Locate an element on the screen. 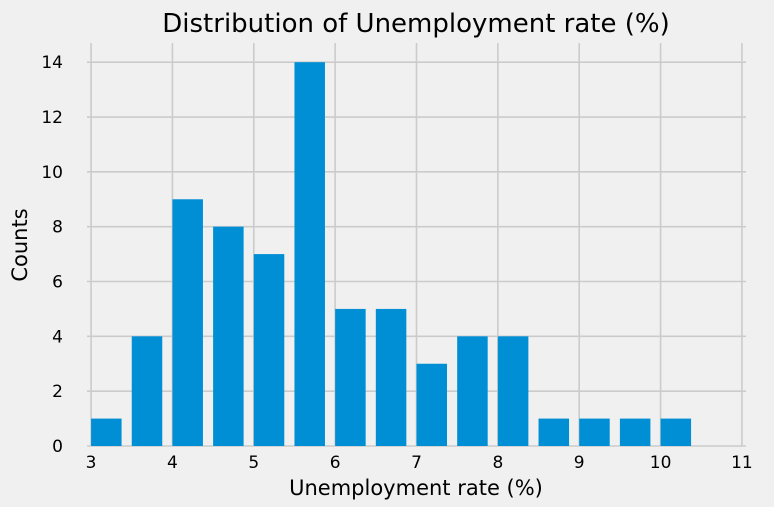 The image size is (774, 507). x-tick-label: 4 is located at coordinates (172, 463).